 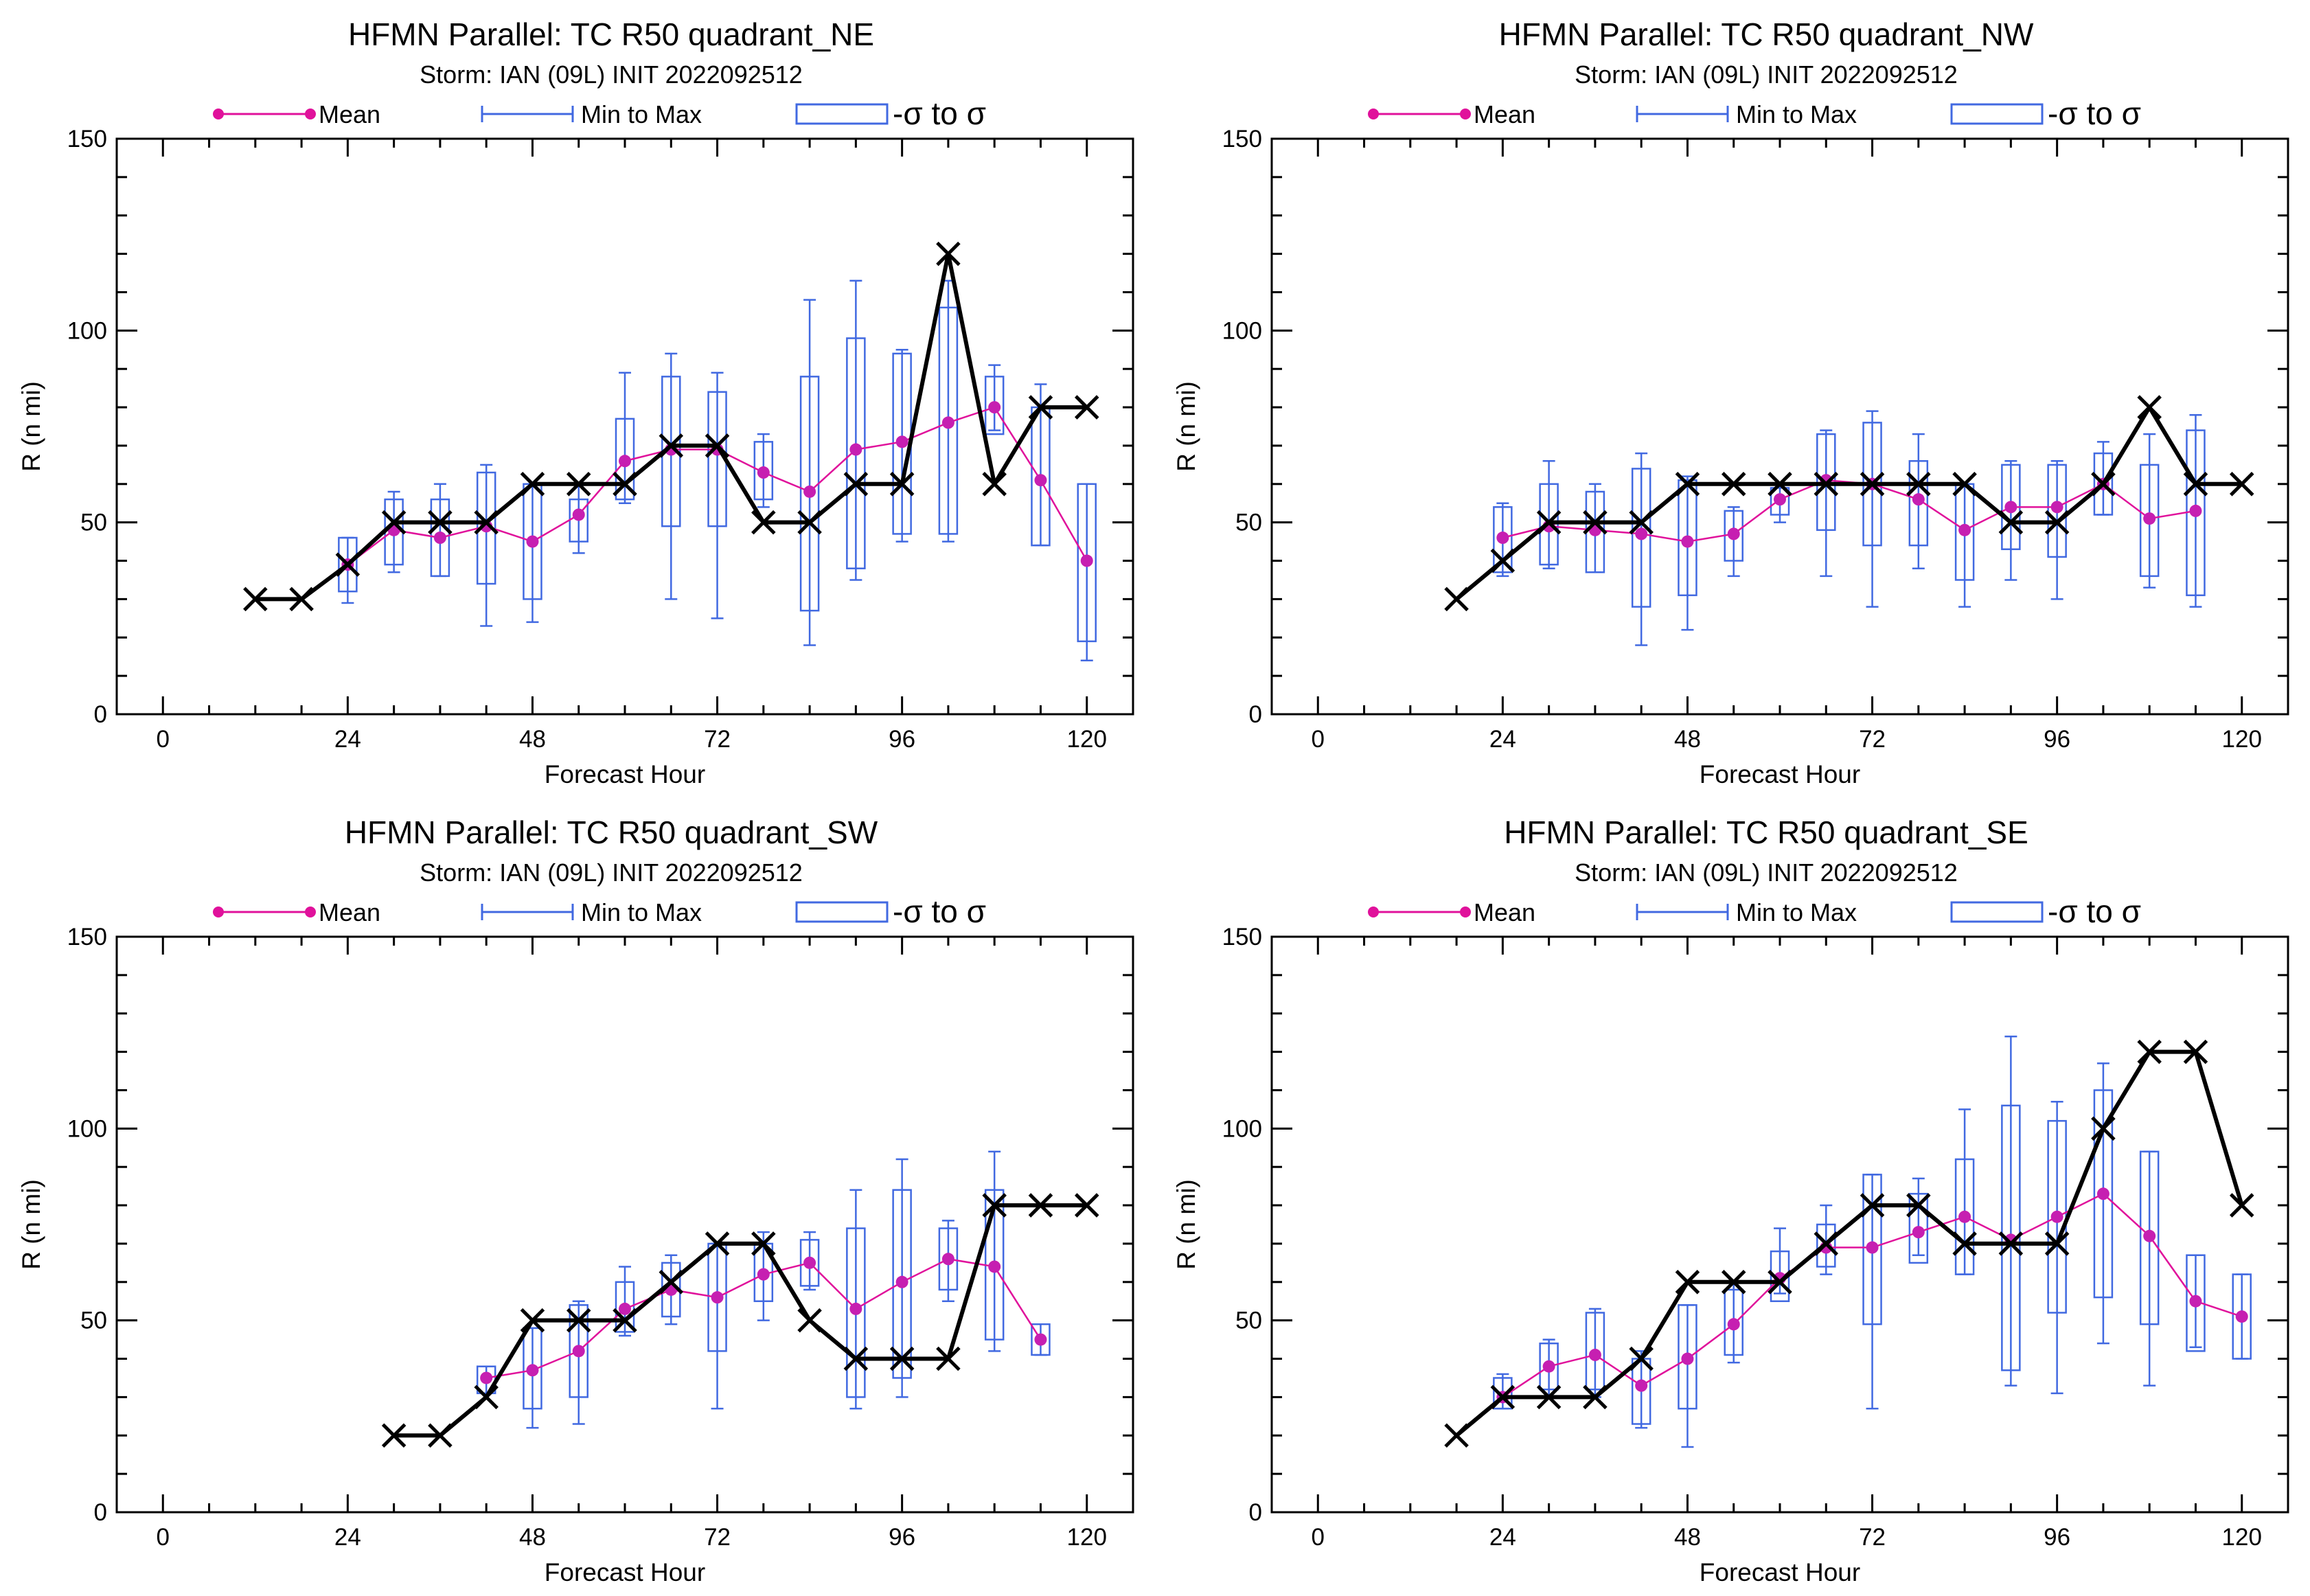 What do you see at coordinates (1766, 74) in the screenshot?
I see `chart-subtitle: Storm: IAN (09L) INIT 2022092512` at bounding box center [1766, 74].